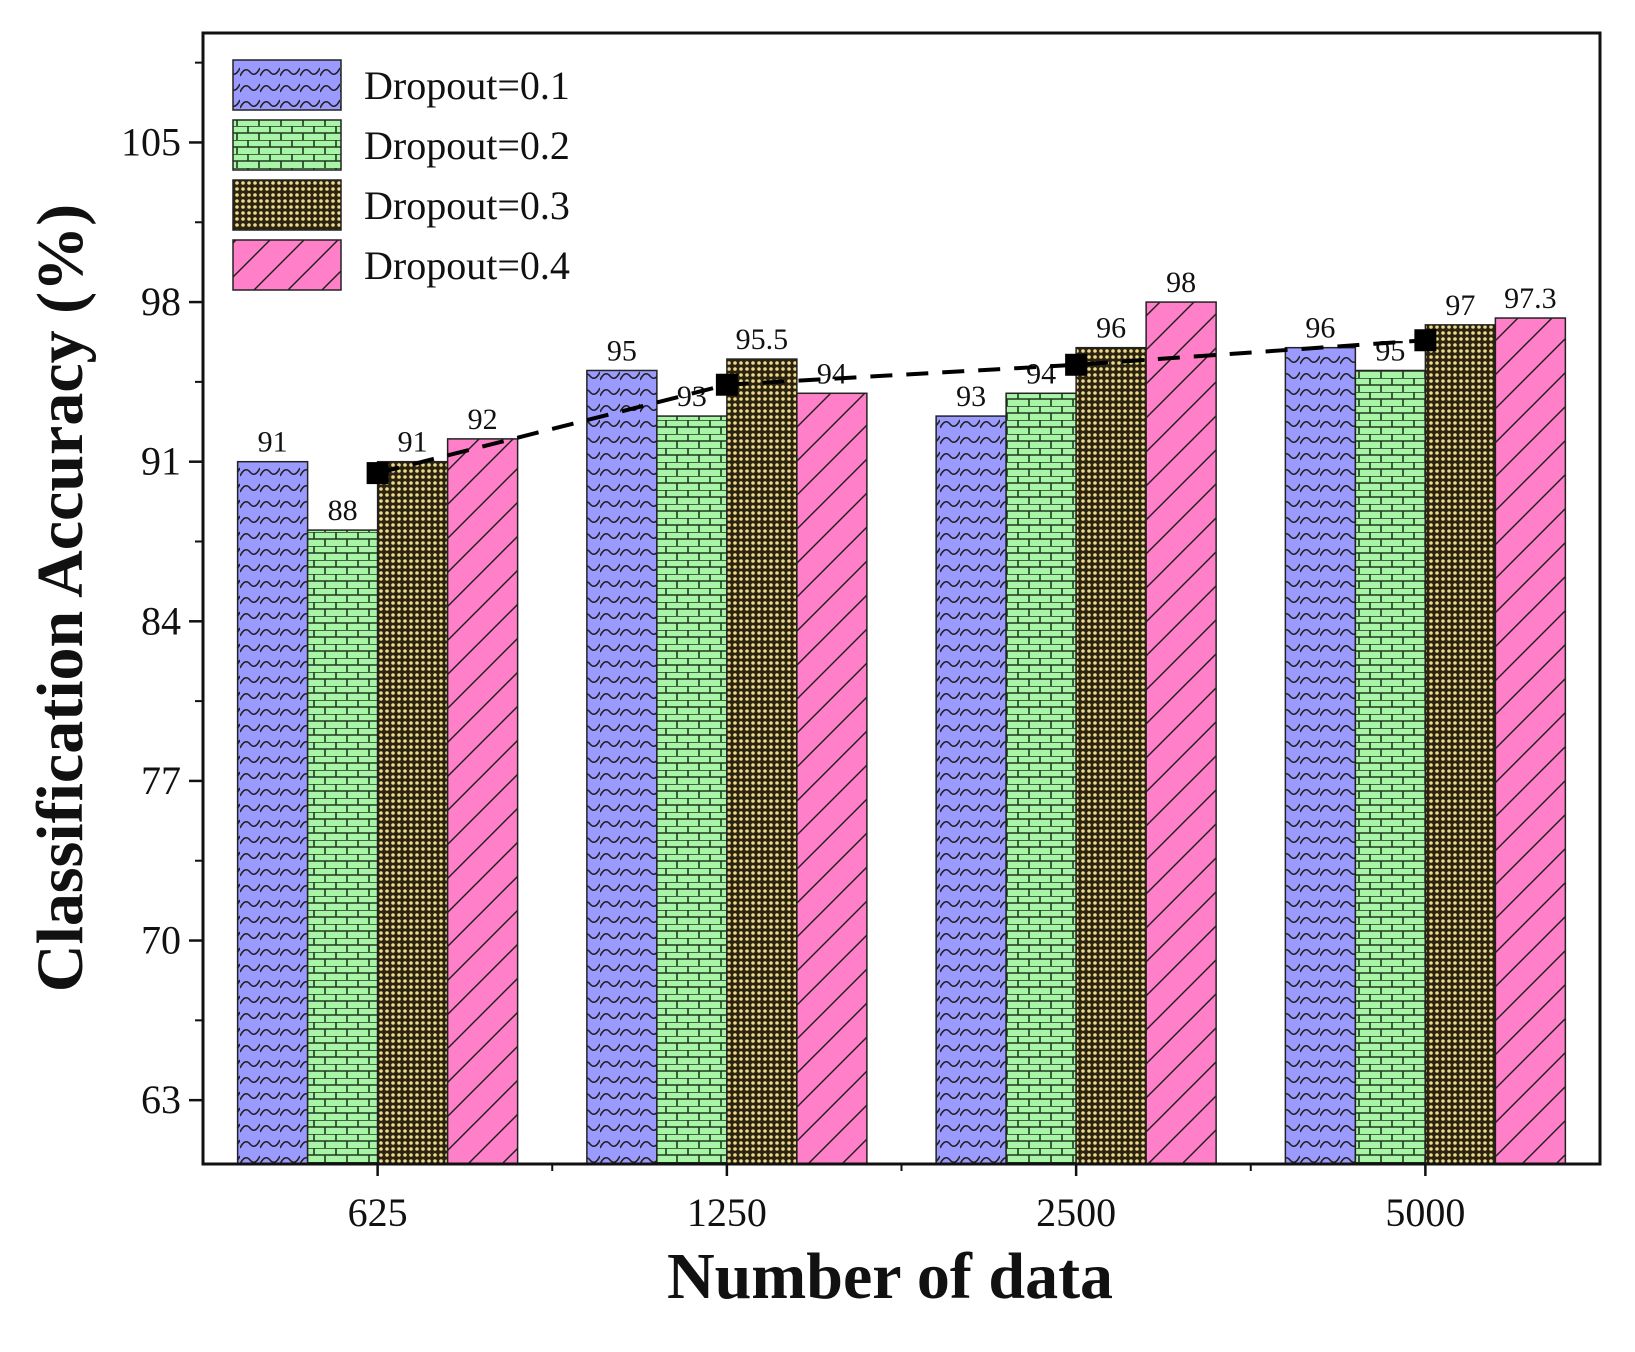 This screenshot has width=1635, height=1352. I want to click on trend-line, so click(901, 407).